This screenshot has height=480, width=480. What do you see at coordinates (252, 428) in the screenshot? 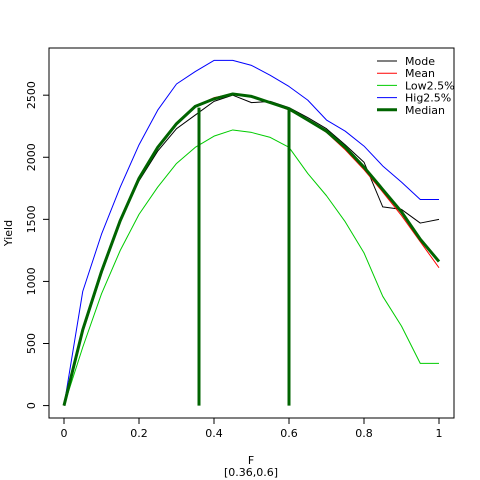
I see `x-axis: 0 0.2 0.4 0.6 0.8 1` at bounding box center [252, 428].